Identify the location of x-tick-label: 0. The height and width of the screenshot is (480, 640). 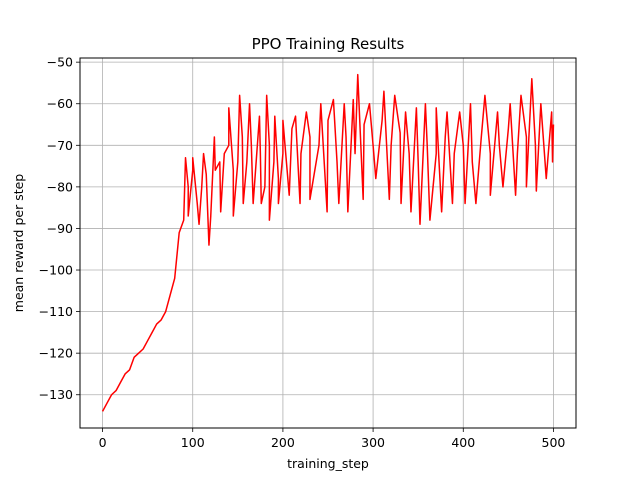
(103, 442).